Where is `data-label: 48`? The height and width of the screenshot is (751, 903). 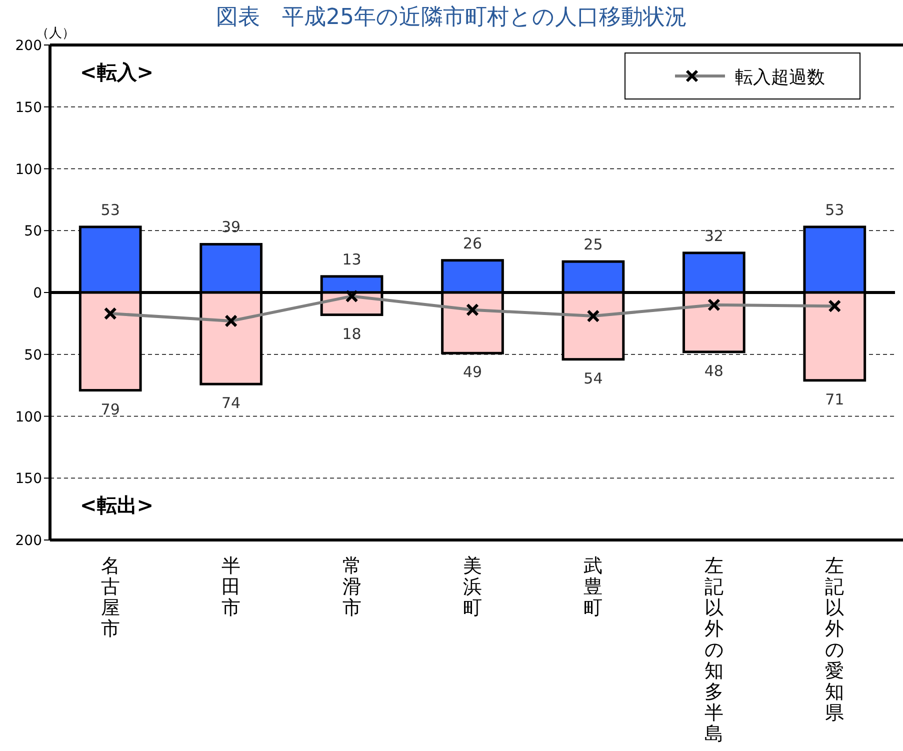 data-label: 48 is located at coordinates (714, 371).